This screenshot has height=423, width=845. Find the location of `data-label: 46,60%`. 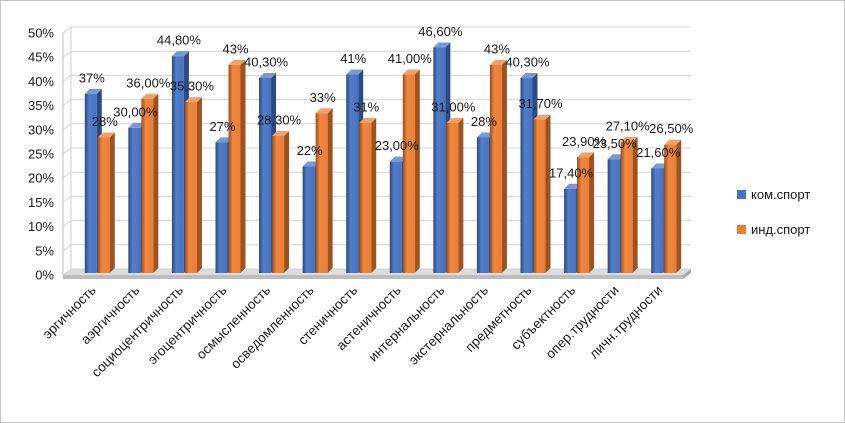

data-label: 46,60% is located at coordinates (440, 31).